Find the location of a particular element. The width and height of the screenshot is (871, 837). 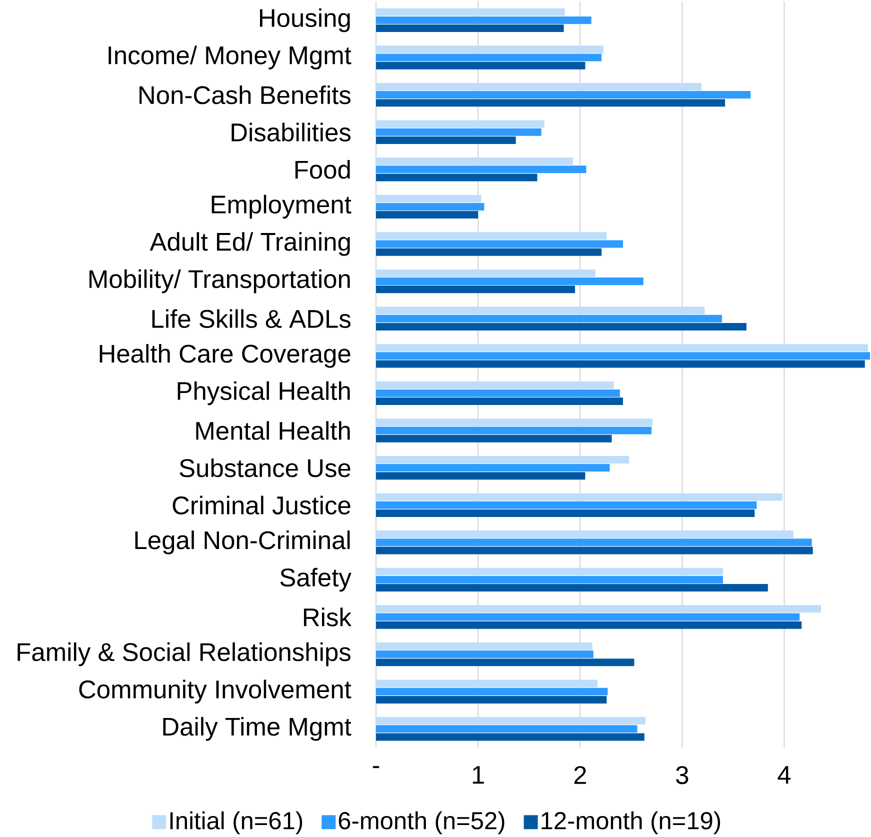

legend-label: Initial (n=61) is located at coordinates (236, 822).